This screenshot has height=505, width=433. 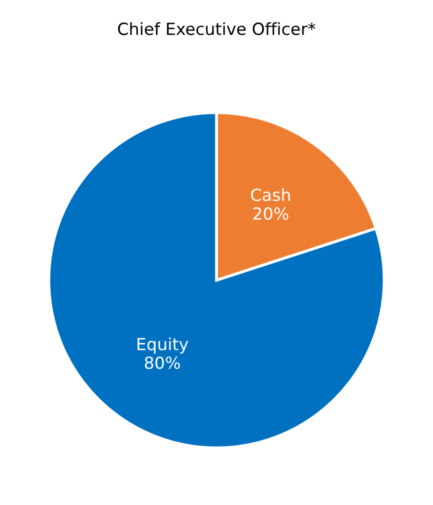 I want to click on slice-label: Cash, so click(x=270, y=195).